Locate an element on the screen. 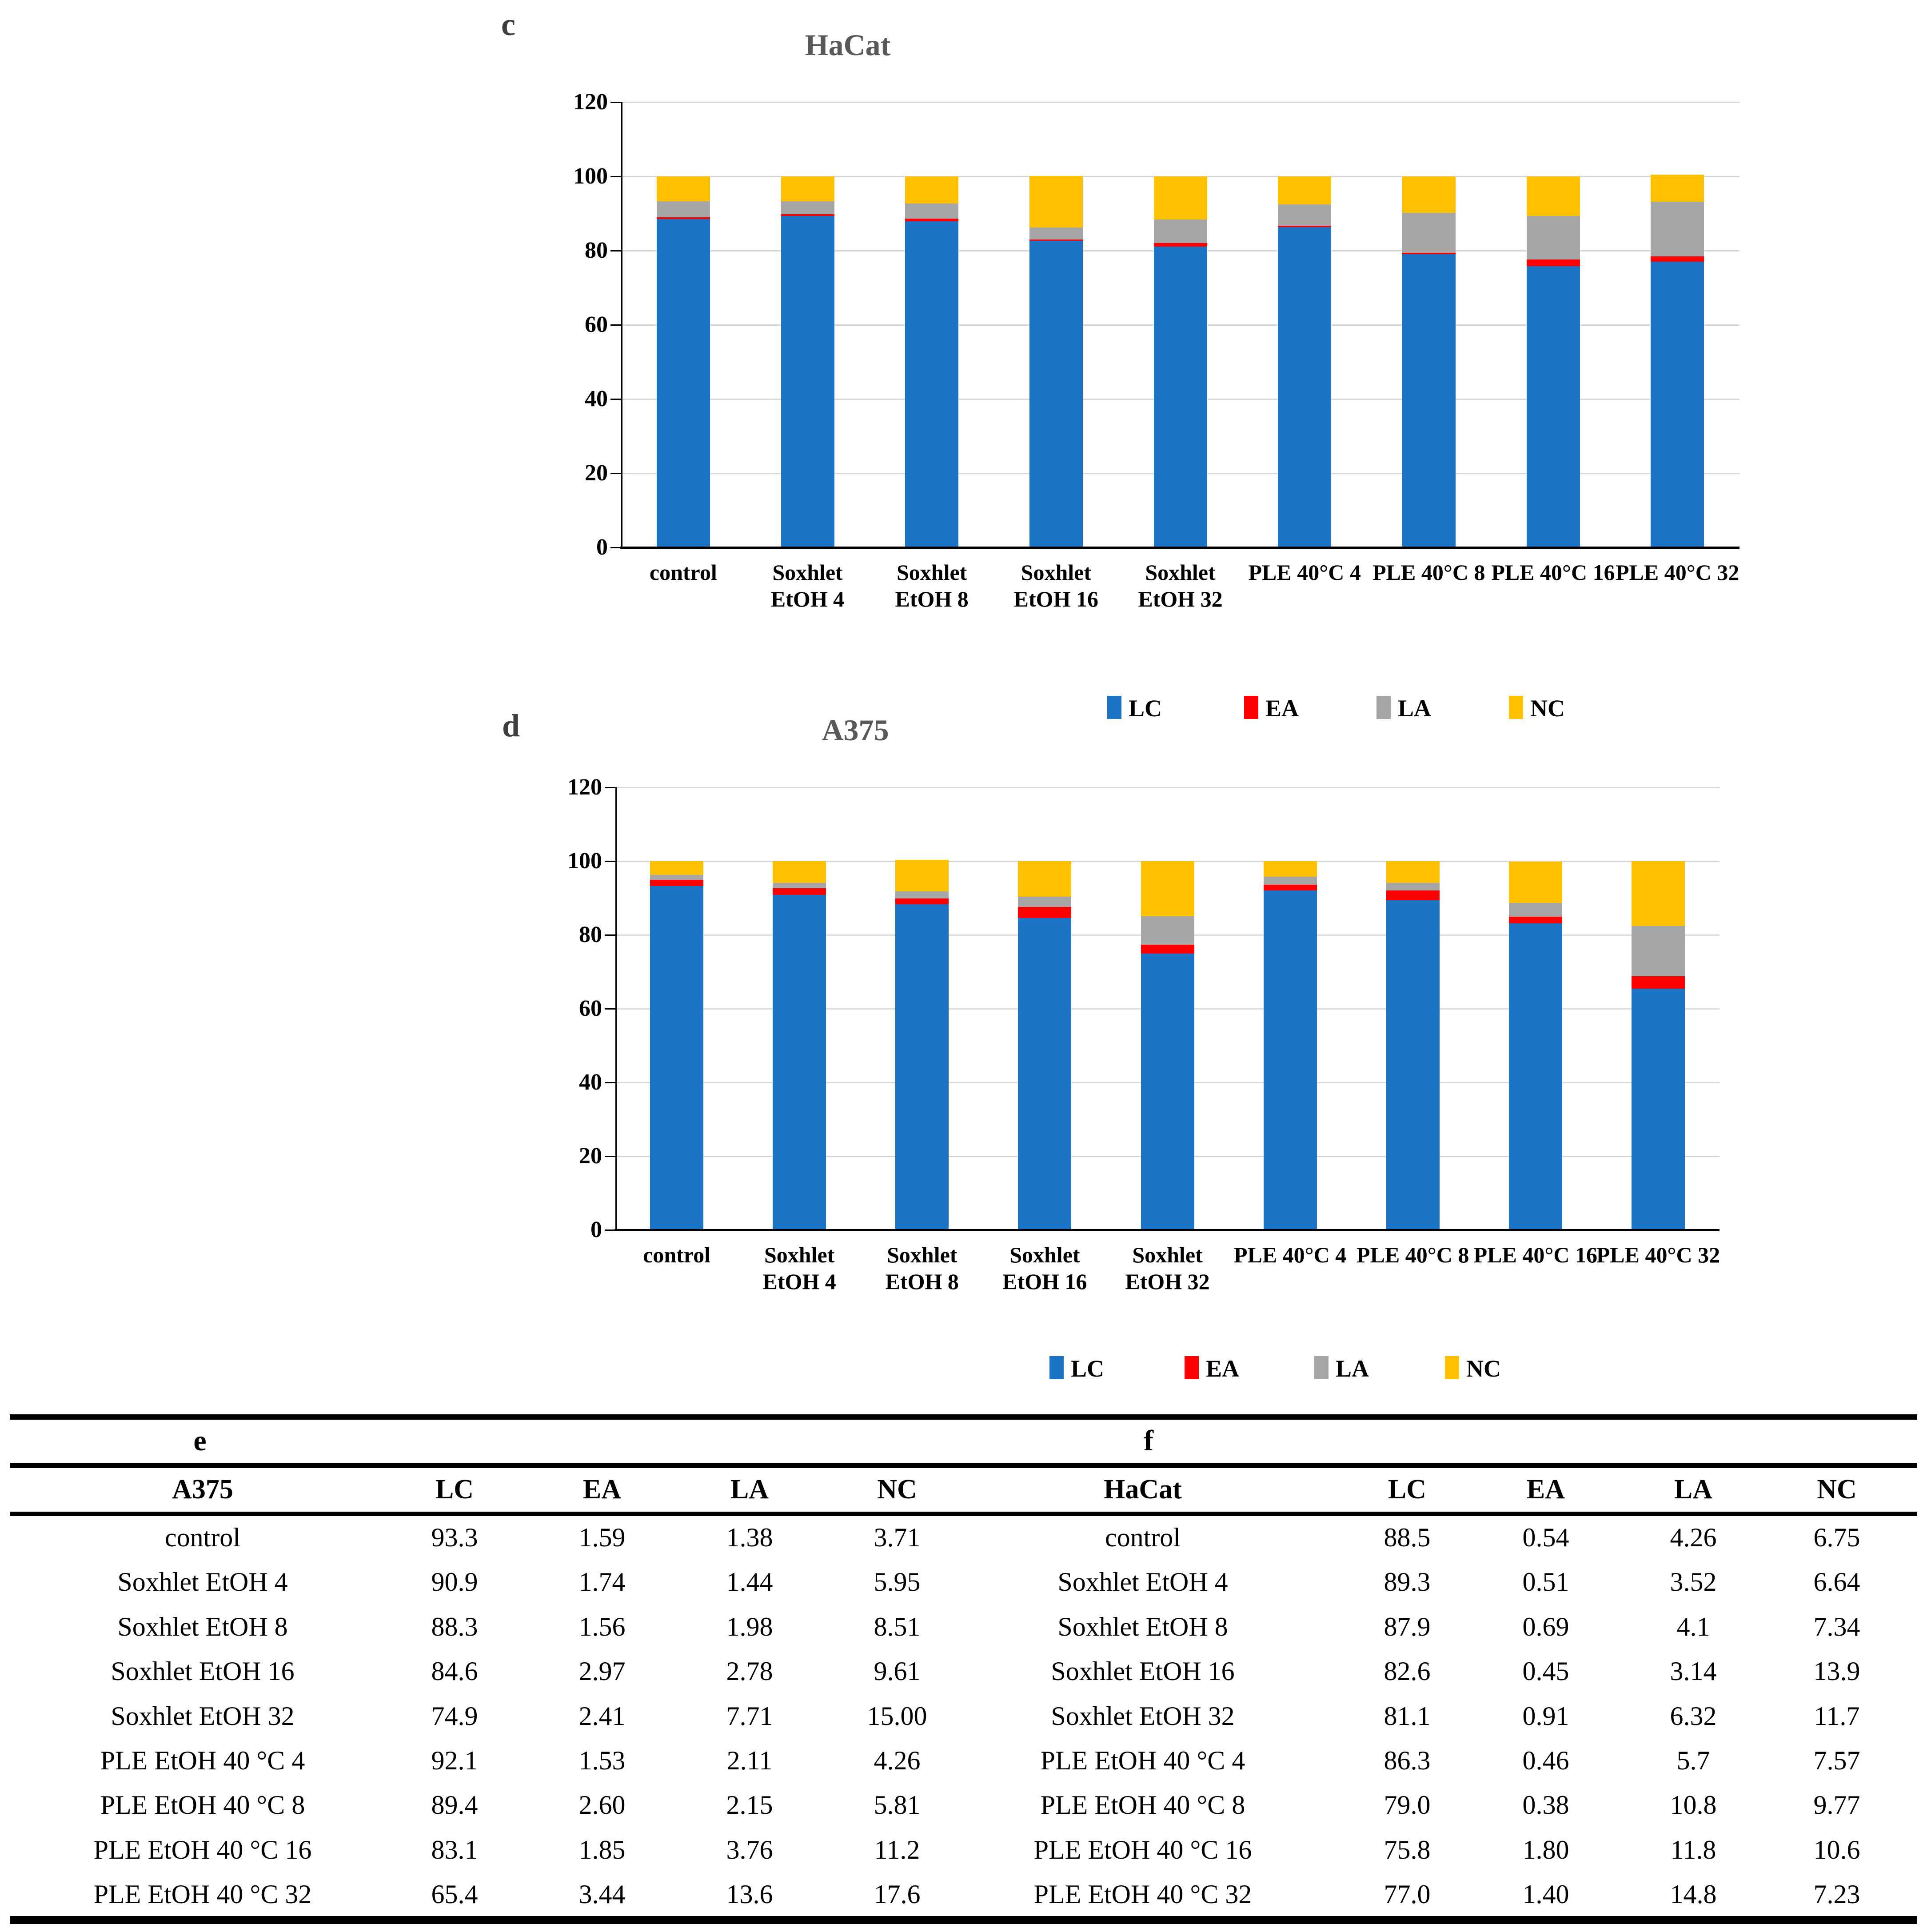 The image size is (1927, 1932). y-axis-tick-label: 100 is located at coordinates (584, 861).